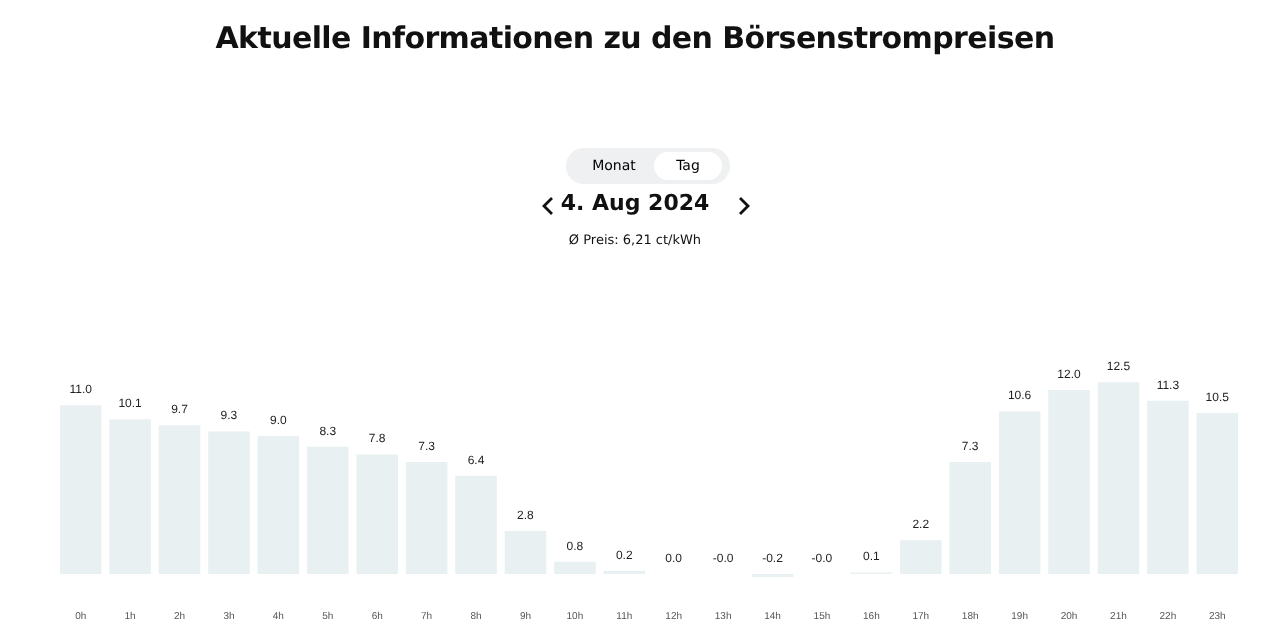 The height and width of the screenshot is (640, 1270). I want to click on chart-subtitle: 4. Aug 2024, so click(635, 203).